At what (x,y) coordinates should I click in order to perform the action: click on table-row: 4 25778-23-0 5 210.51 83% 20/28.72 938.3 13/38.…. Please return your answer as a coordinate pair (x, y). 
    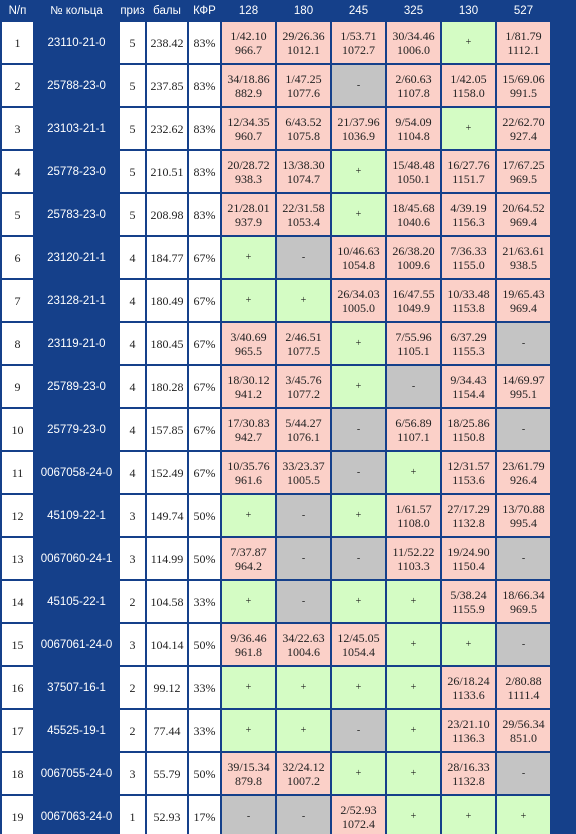
    Looking at the image, I should click on (276, 171).